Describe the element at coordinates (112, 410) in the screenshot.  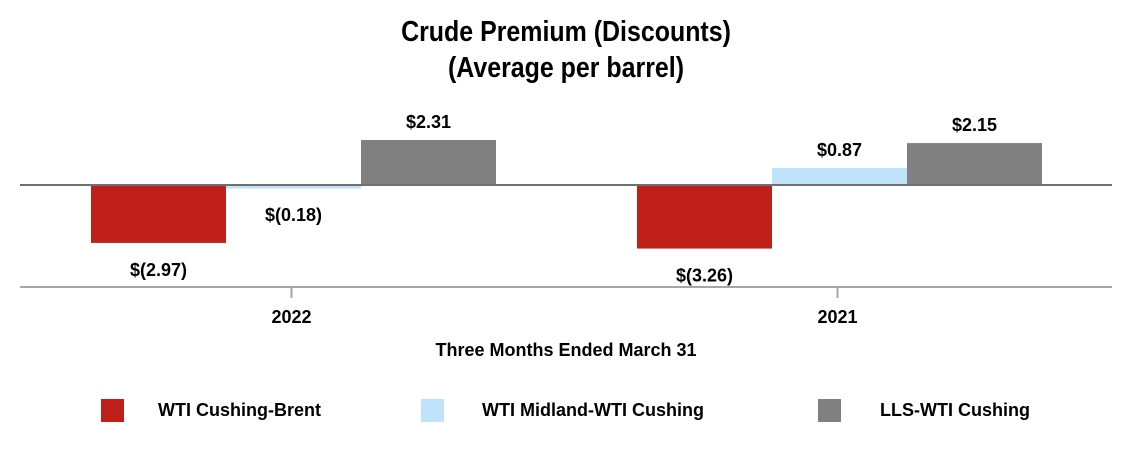
I see `legend-swatch-wti-cushing-brent` at that location.